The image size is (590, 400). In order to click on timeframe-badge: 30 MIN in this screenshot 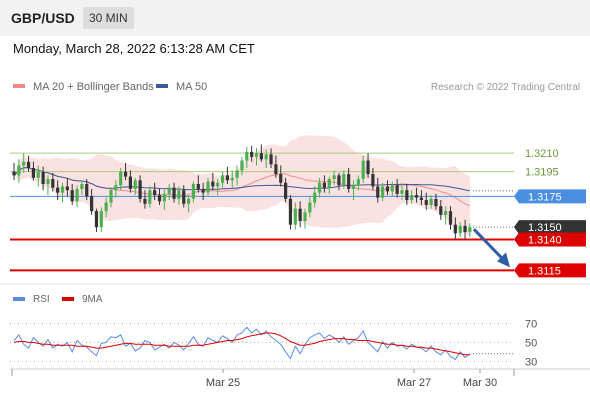, I will do `click(108, 18)`.